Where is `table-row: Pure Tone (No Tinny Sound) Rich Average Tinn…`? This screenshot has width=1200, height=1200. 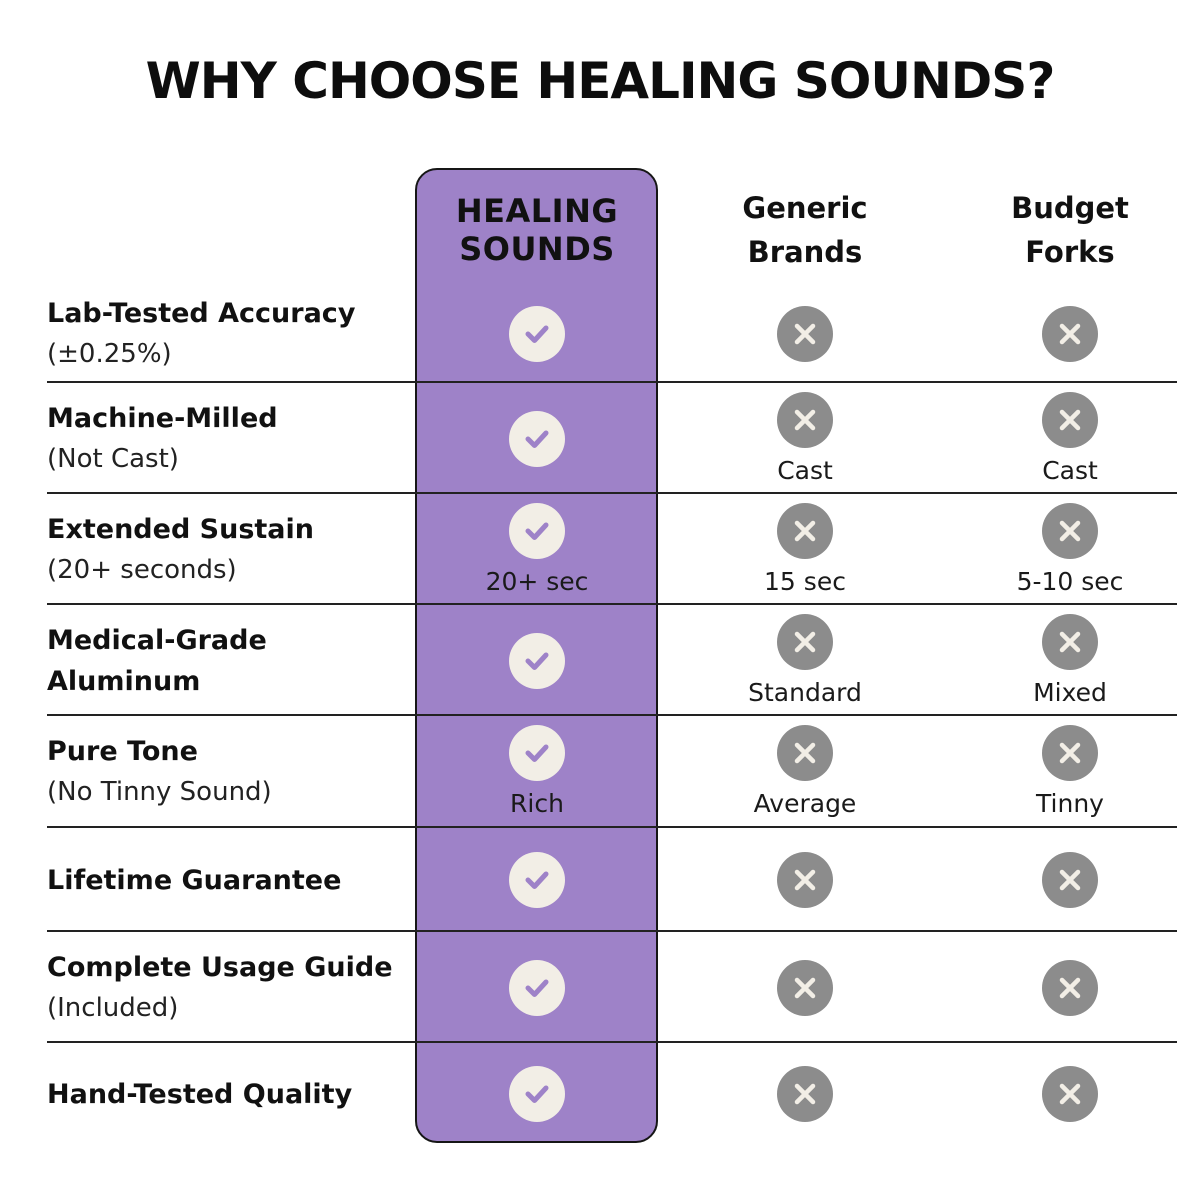
table-row: Pure Tone (No Tinny Sound) Rich Average Tinn… is located at coordinates (612, 772).